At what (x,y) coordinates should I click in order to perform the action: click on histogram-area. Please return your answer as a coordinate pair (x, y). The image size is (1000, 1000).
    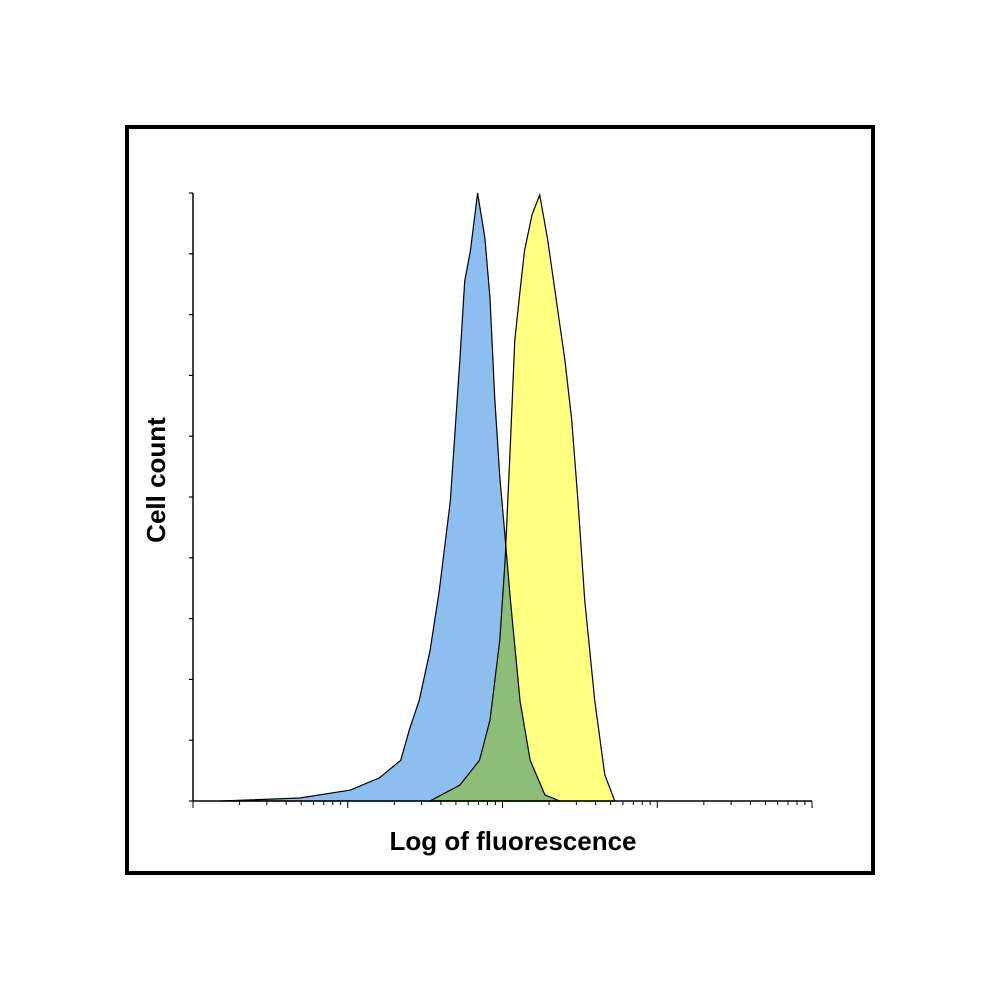
    Looking at the image, I should click on (522, 497).